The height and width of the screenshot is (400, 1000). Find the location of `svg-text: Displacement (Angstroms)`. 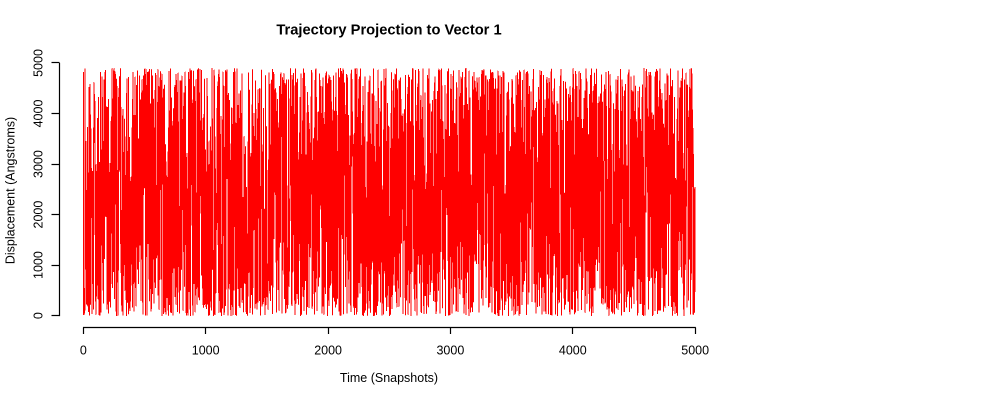

svg-text: Displacement (Angstroms) is located at coordinates (11, 190).